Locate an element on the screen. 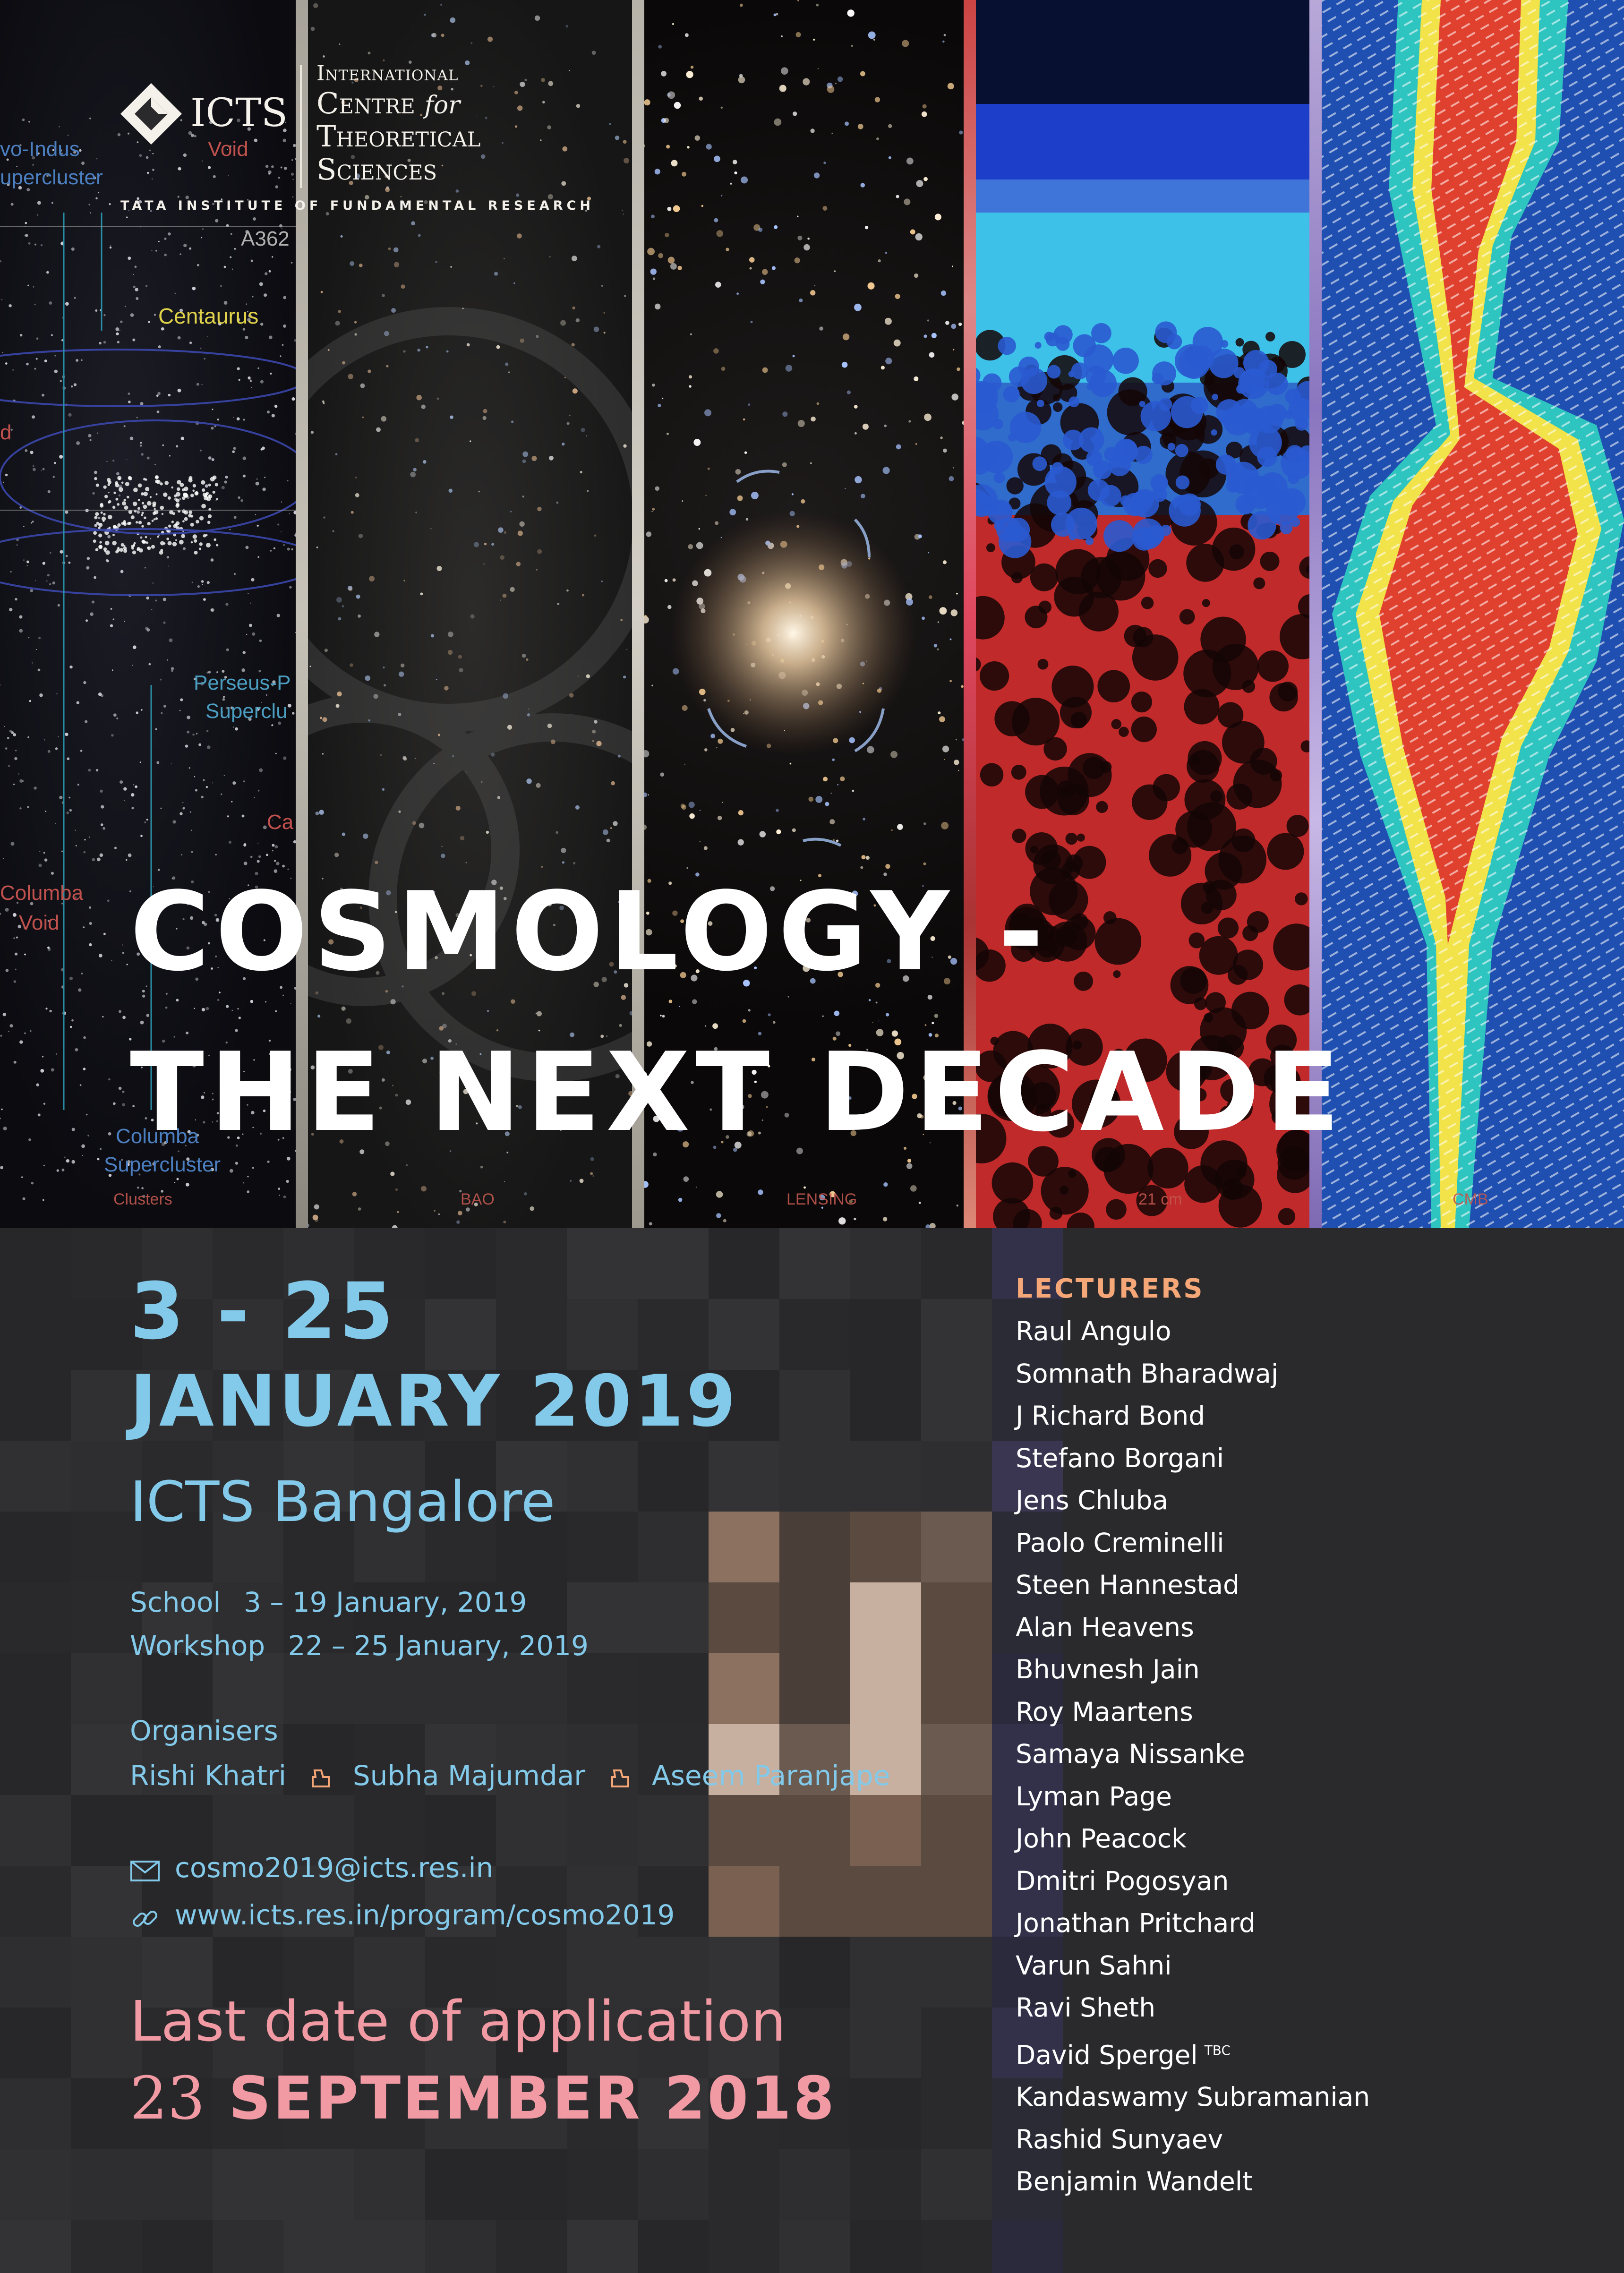  bao-graphic is located at coordinates (472, 615).